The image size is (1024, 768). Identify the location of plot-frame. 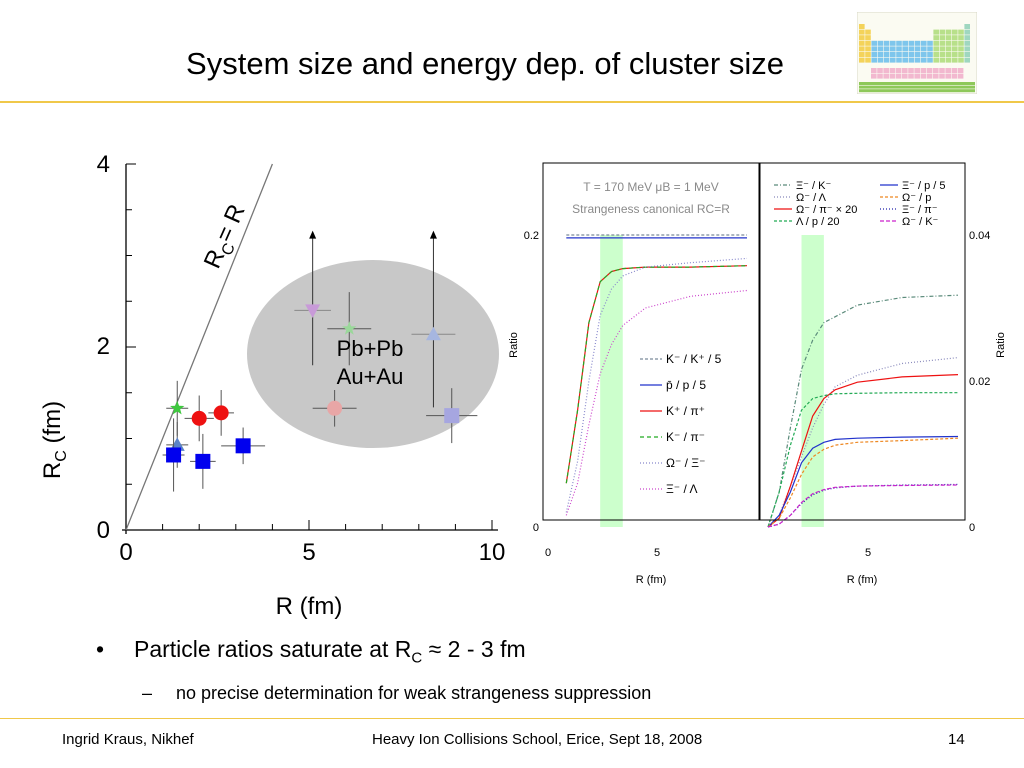
(862, 341).